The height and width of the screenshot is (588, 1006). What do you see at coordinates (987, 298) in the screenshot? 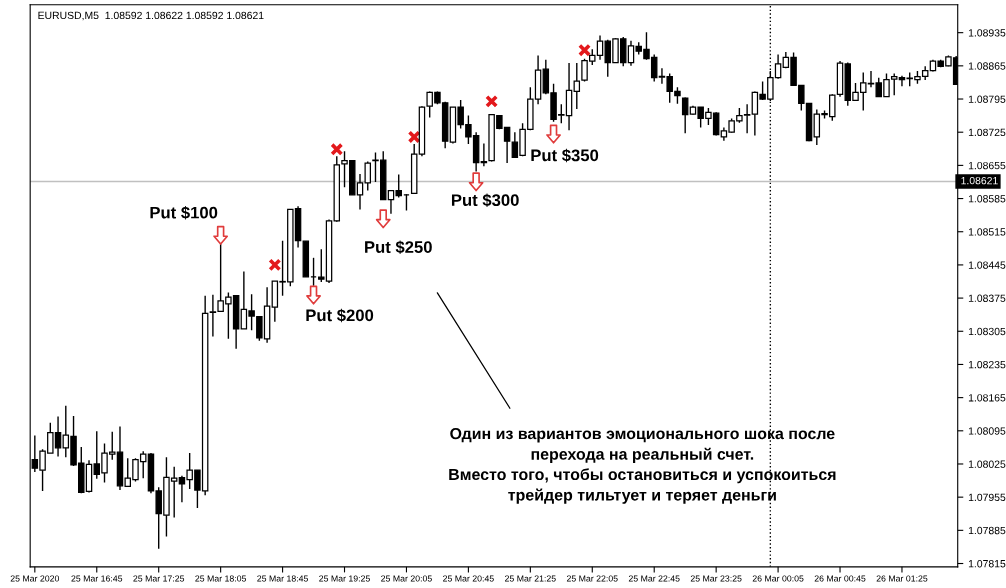
I see `y-tick-label: 1.08375` at bounding box center [987, 298].